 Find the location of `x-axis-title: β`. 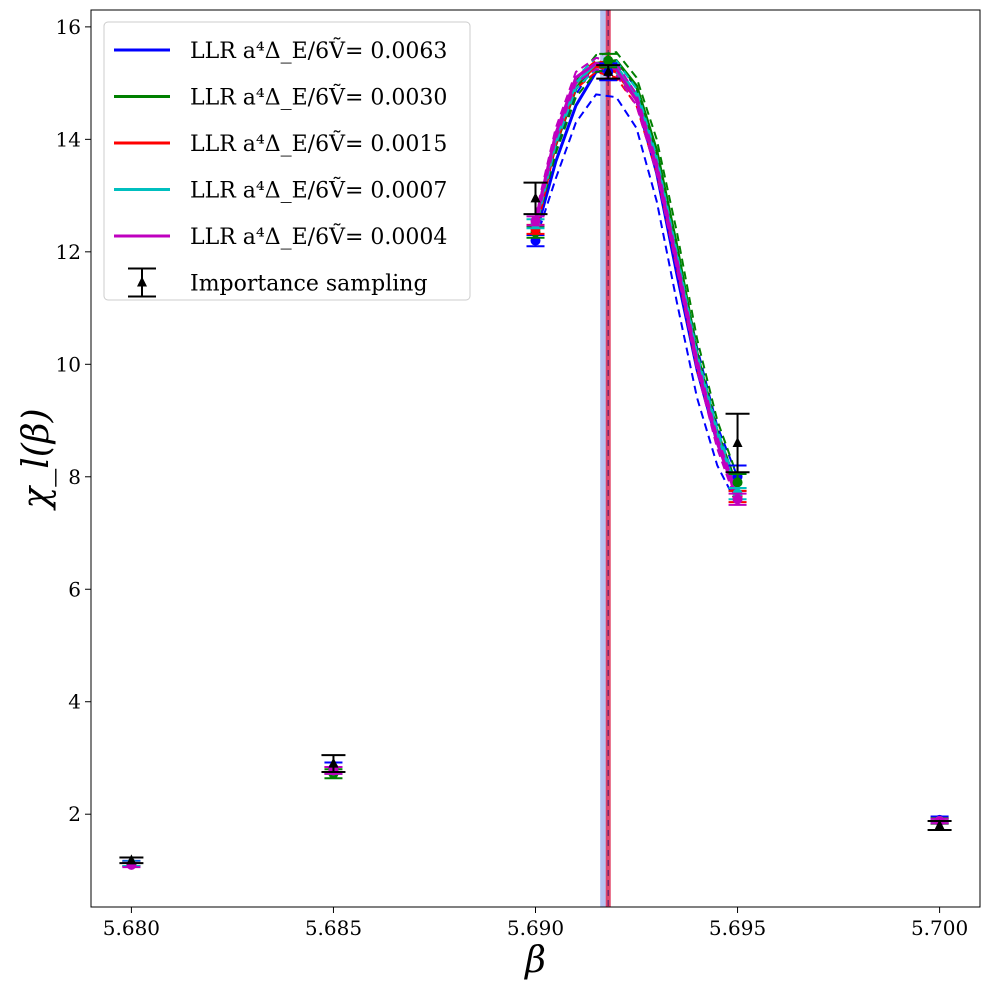

x-axis-title: β is located at coordinates (534, 960).